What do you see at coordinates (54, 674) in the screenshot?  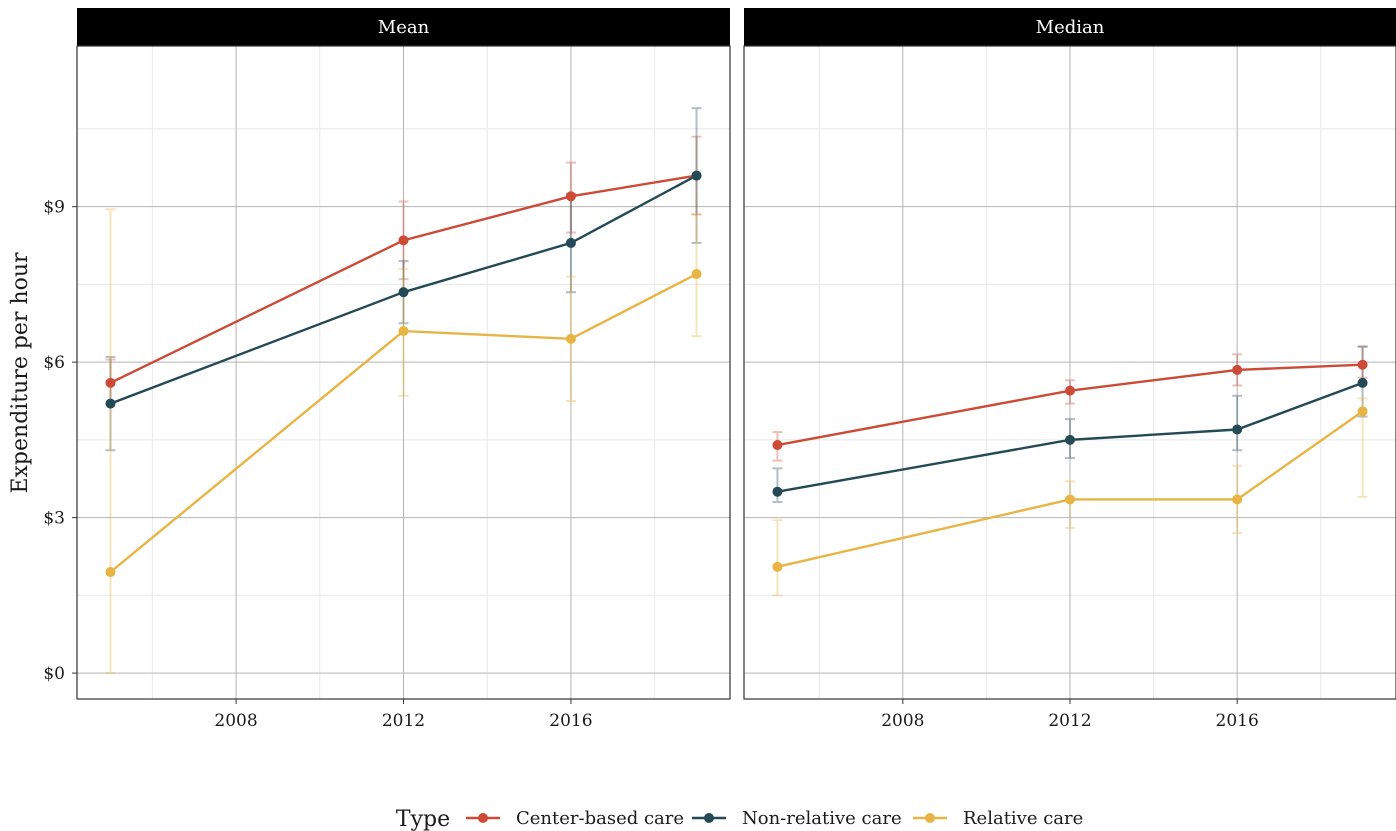 I see `y-tick-label: $0` at bounding box center [54, 674].